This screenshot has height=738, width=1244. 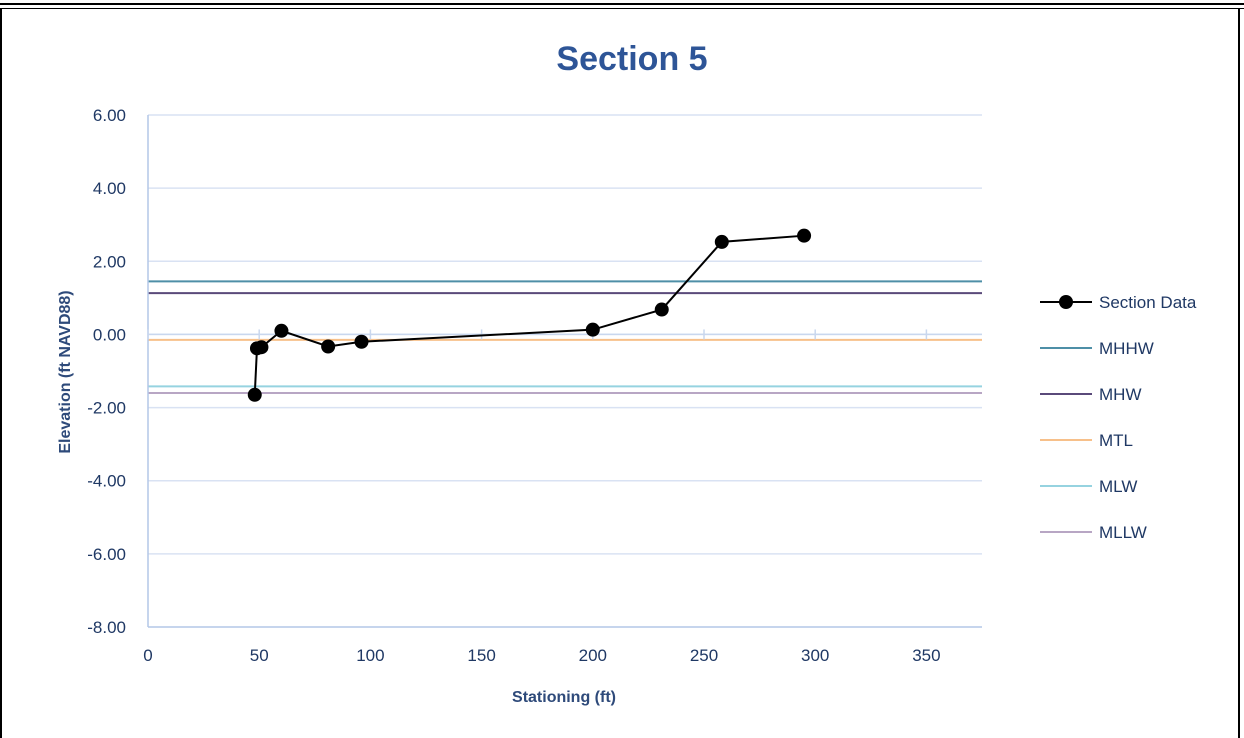 What do you see at coordinates (564, 697) in the screenshot?
I see `x-axis-title: Stationing (ft)` at bounding box center [564, 697].